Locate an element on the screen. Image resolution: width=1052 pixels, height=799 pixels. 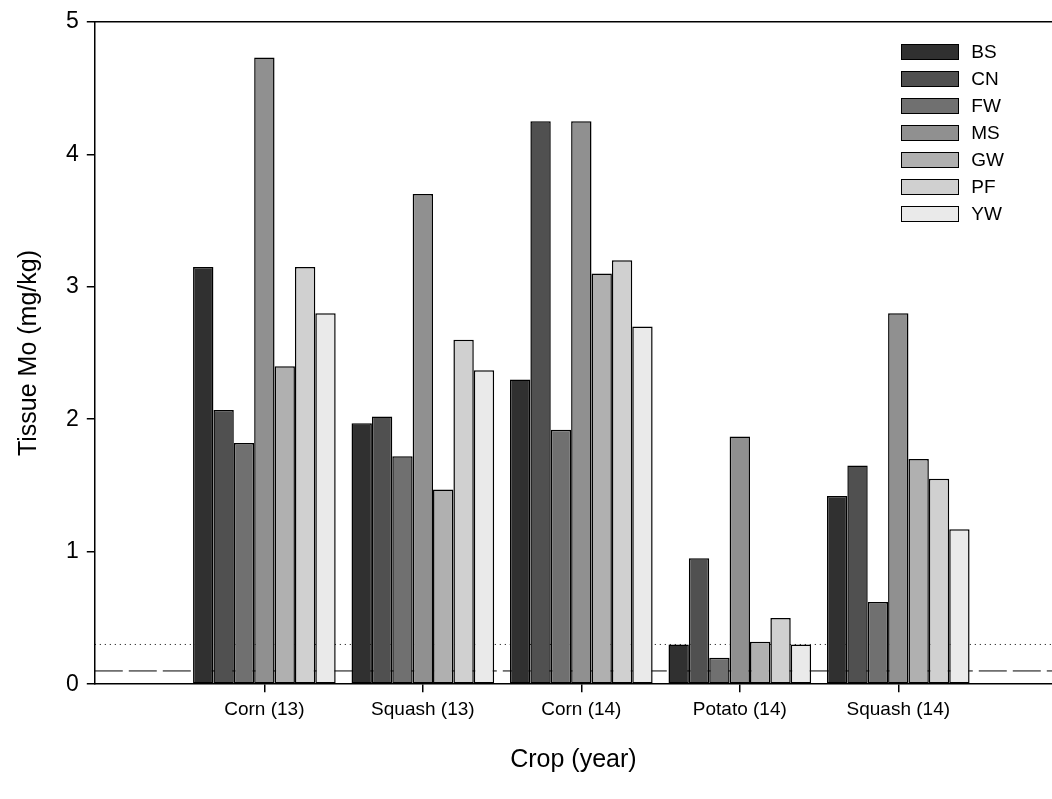
y-tick-label: 0 is located at coordinates (72, 682).